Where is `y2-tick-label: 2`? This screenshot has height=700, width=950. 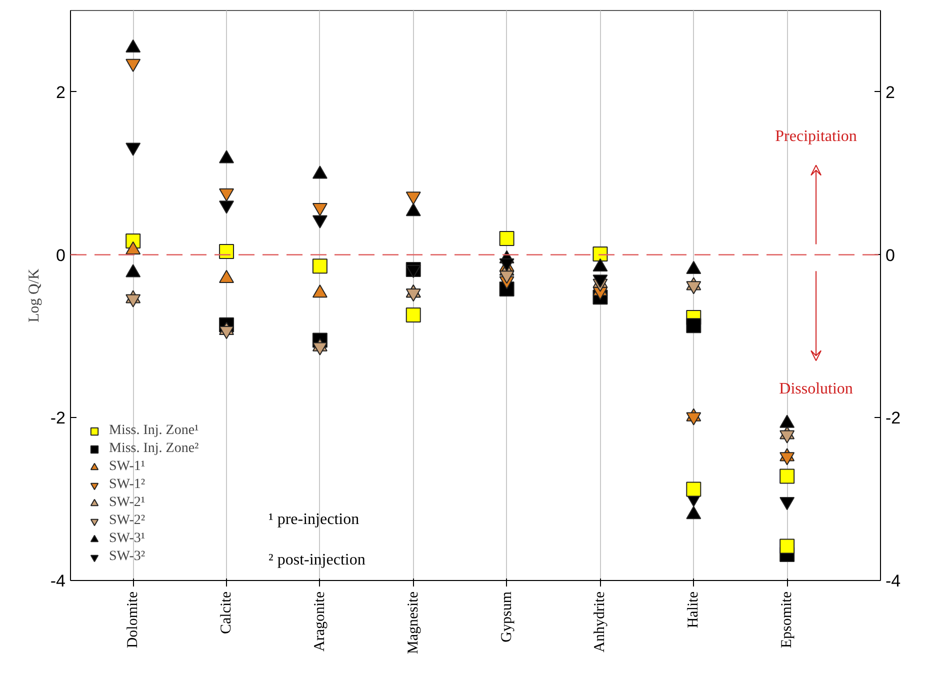
y2-tick-label: 2 is located at coordinates (890, 92).